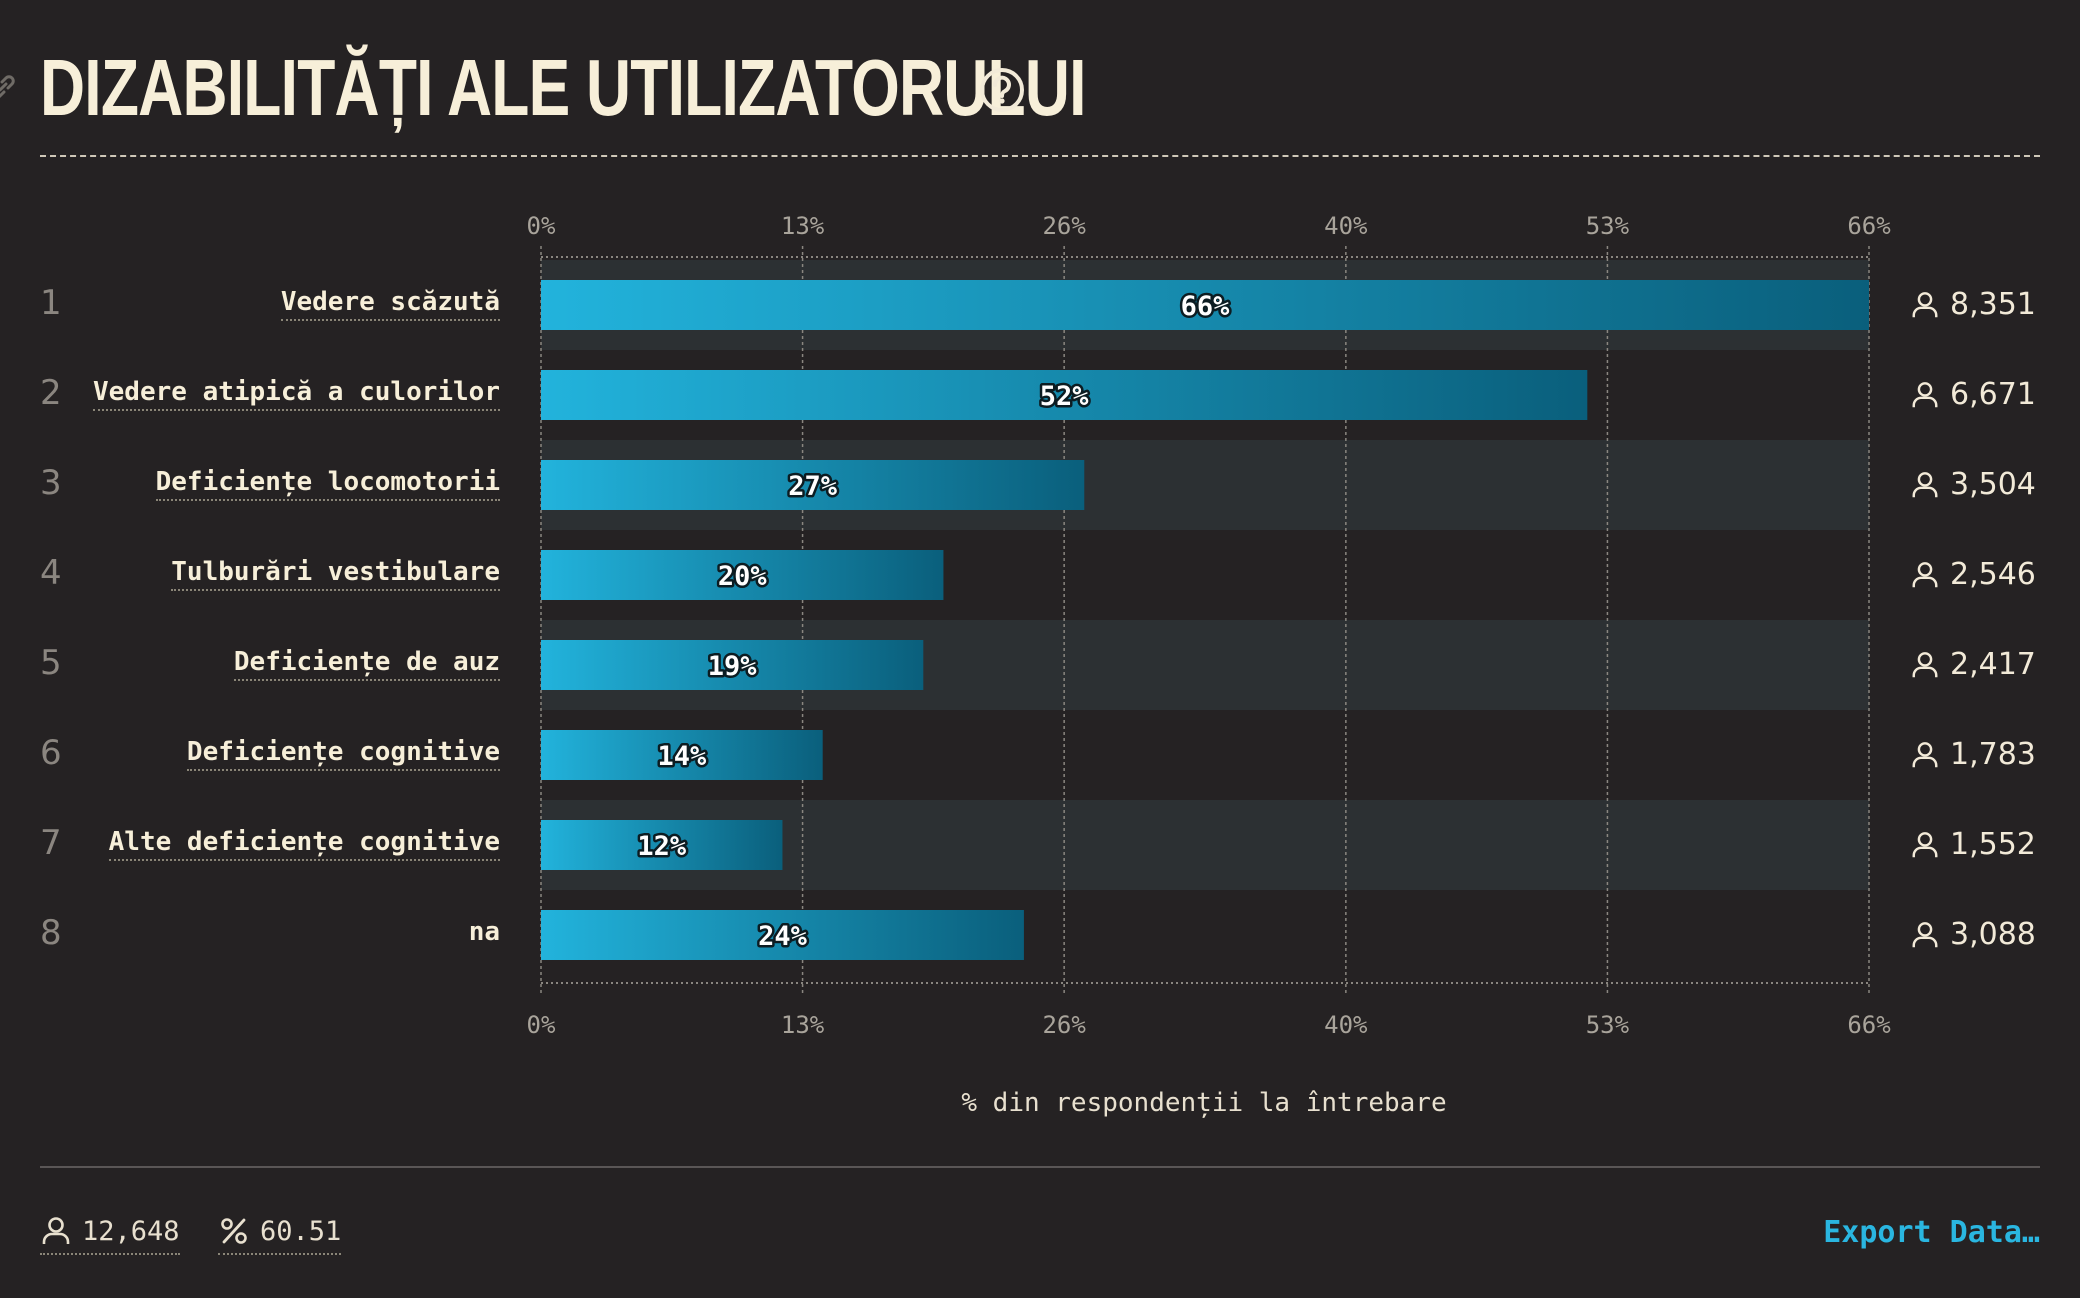 The height and width of the screenshot is (1298, 2080). I want to click on bar-value-label: 52%, so click(1065, 396).